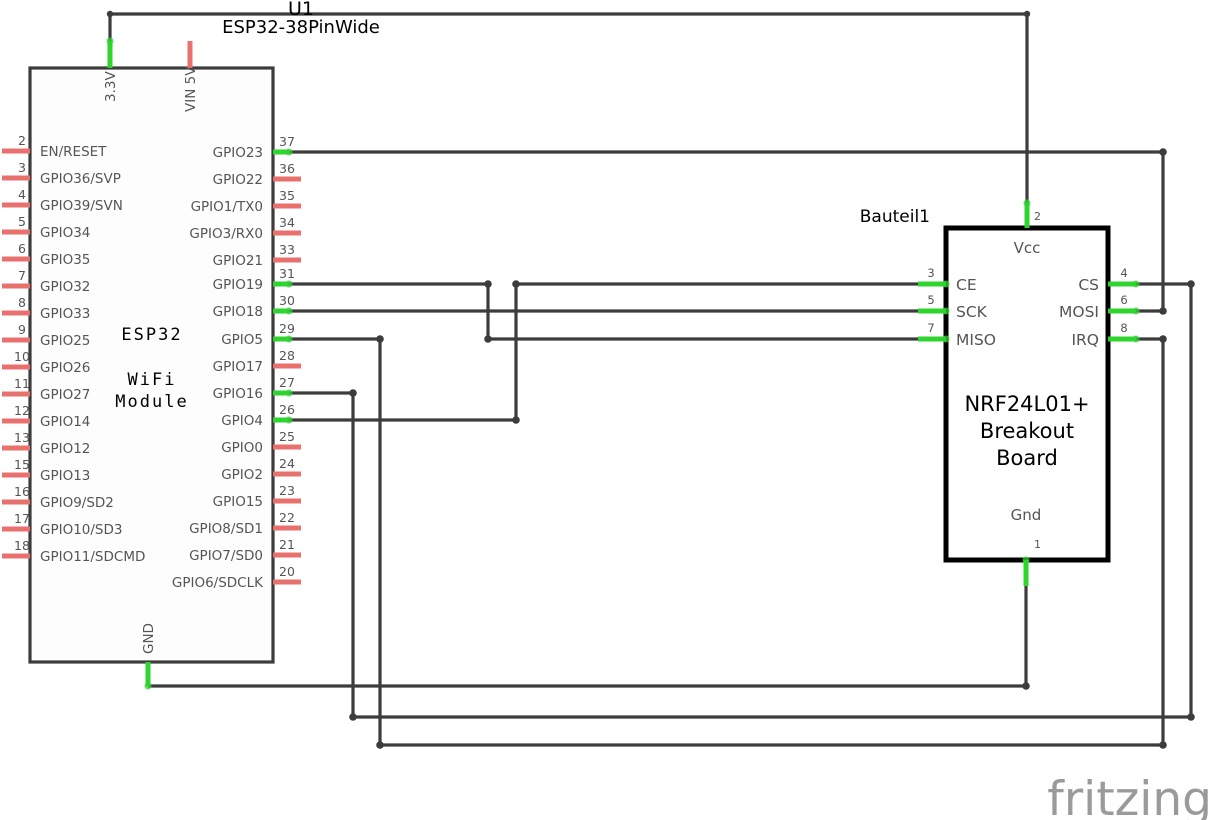  What do you see at coordinates (1026, 404) in the screenshot?
I see `nrf-body-line-0: NRF24L01+` at bounding box center [1026, 404].